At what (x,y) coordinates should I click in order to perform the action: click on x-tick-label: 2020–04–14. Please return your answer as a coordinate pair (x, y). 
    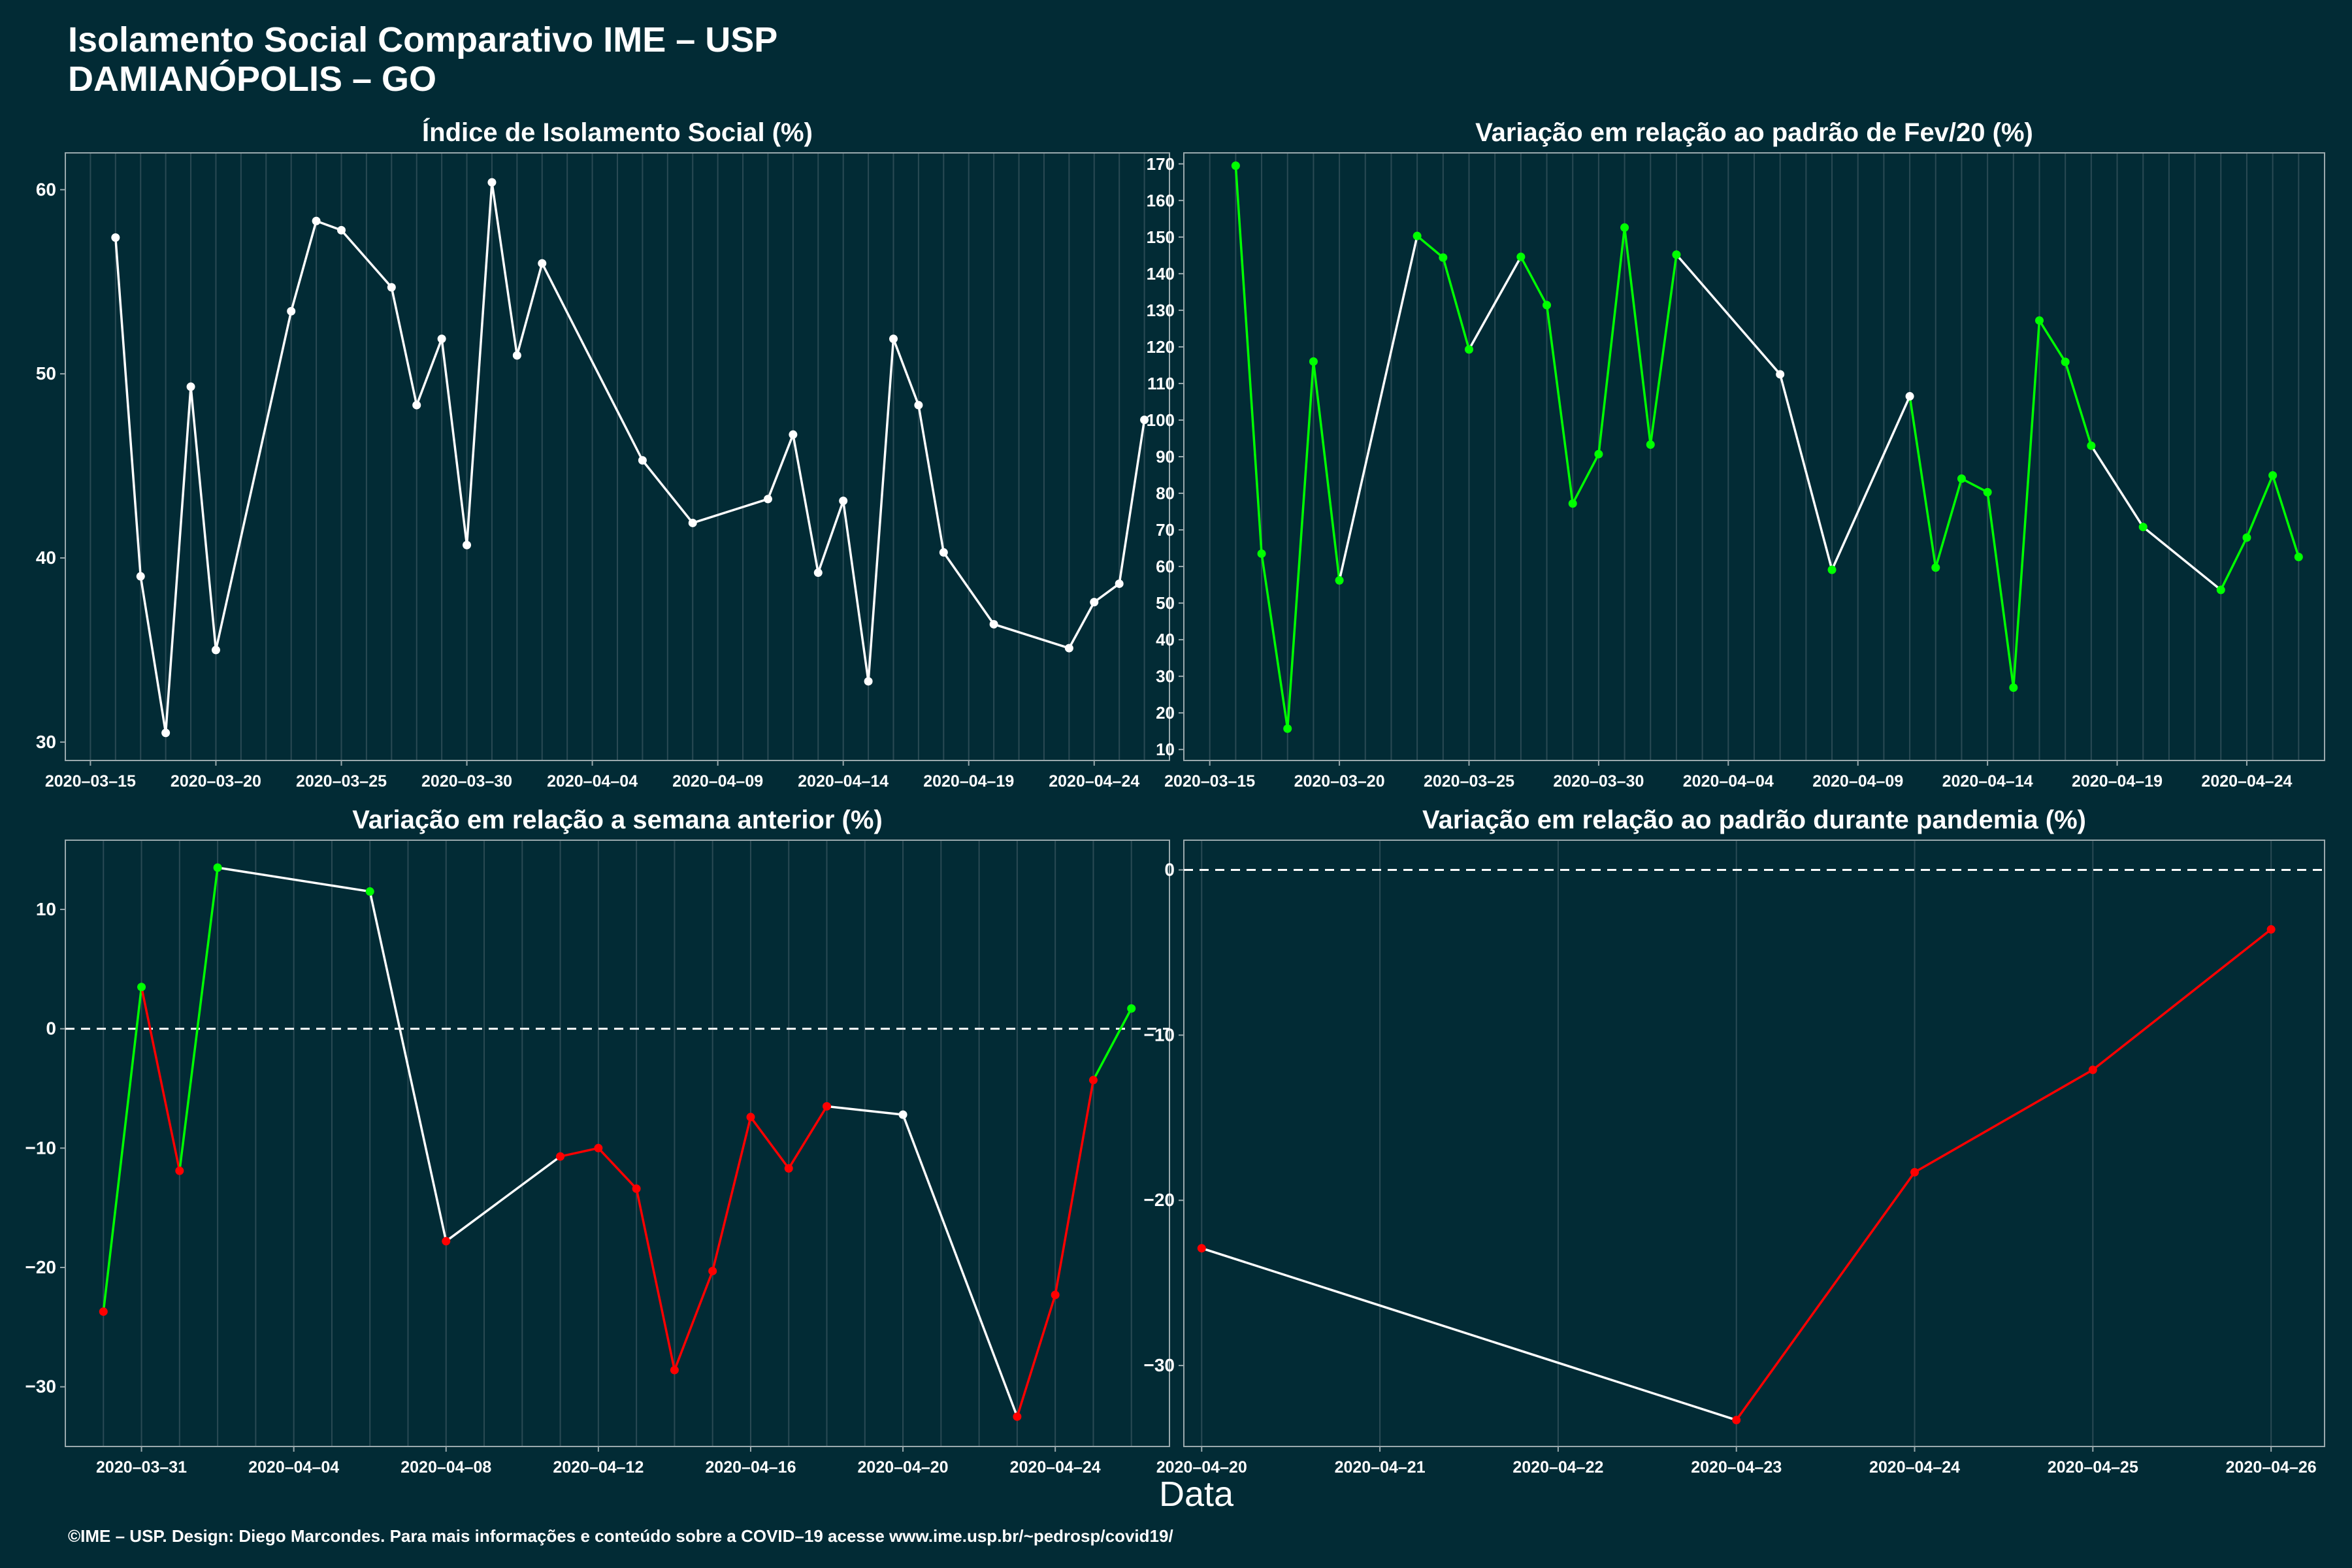
    Looking at the image, I should click on (843, 781).